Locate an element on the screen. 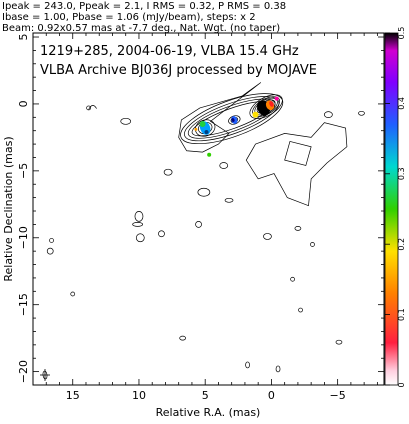 The image size is (409, 424). polarization-color-layer is located at coordinates (236, 126).